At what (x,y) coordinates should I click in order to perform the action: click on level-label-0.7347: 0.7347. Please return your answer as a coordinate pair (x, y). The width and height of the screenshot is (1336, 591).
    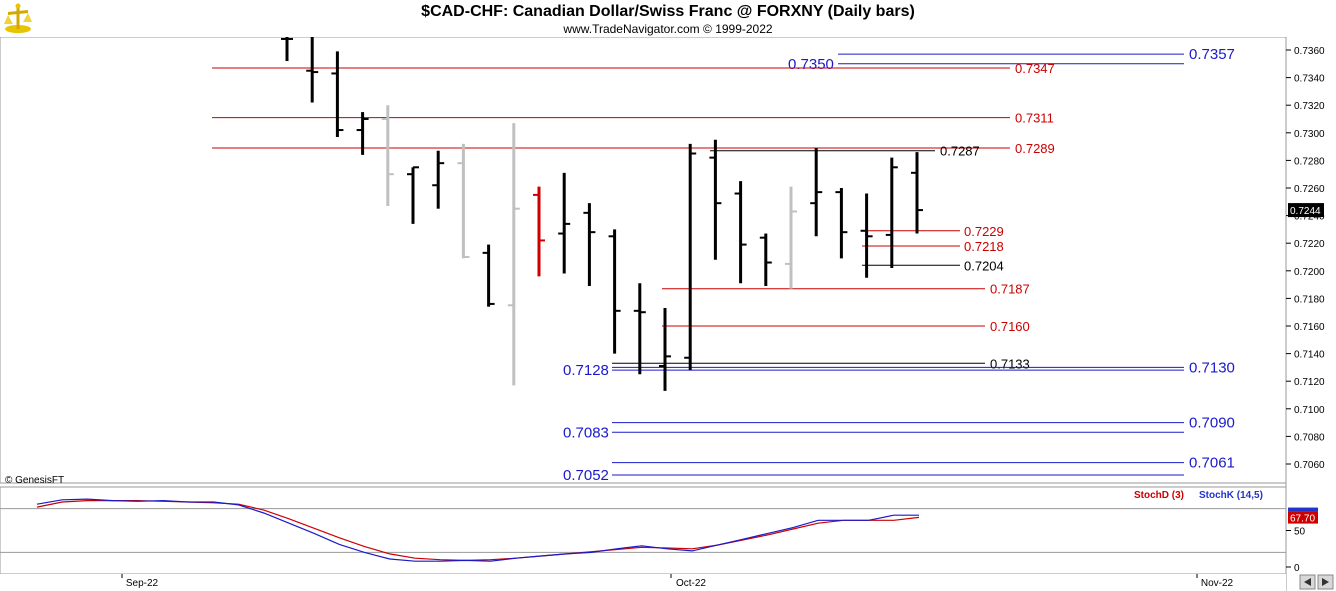
    Looking at the image, I should click on (1035, 68).